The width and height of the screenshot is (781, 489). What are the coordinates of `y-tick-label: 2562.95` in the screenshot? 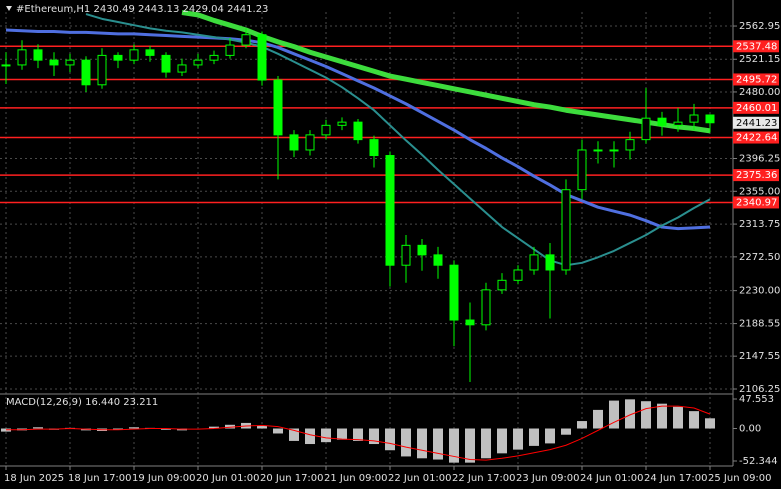 It's located at (759, 26).